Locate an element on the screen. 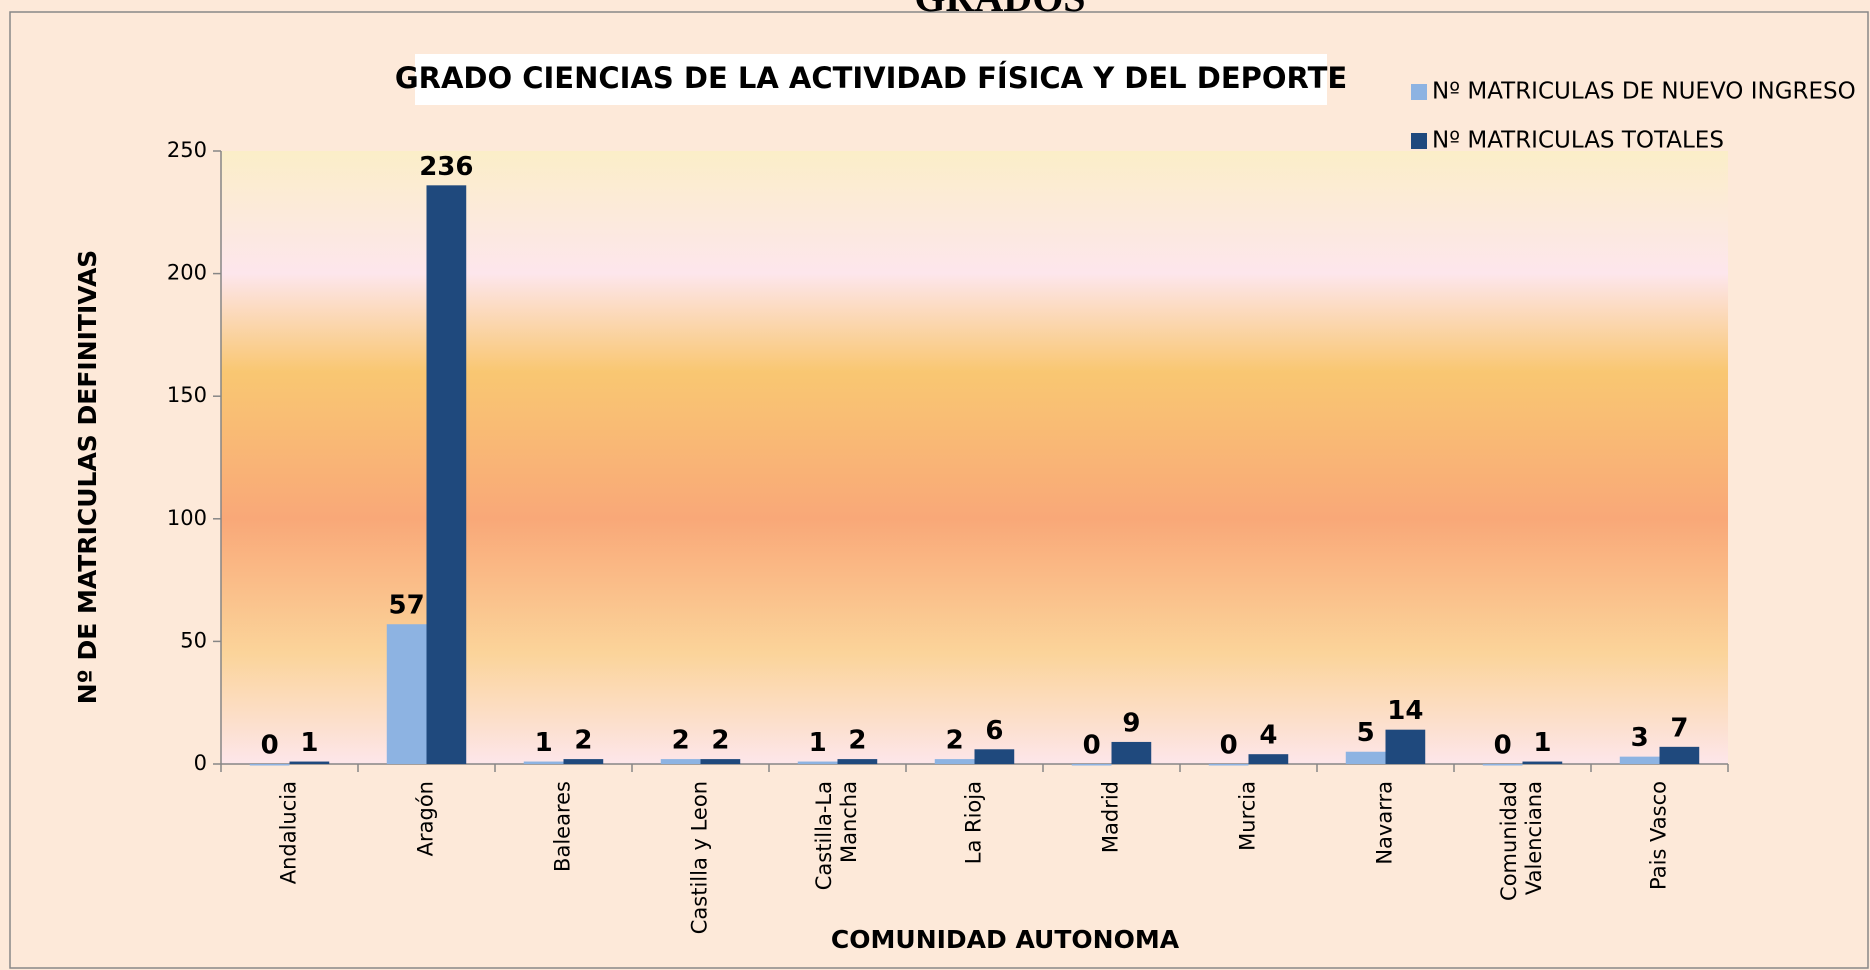 The height and width of the screenshot is (970, 1870). x-tick-label: Navarra is located at coordinates (1385, 823).